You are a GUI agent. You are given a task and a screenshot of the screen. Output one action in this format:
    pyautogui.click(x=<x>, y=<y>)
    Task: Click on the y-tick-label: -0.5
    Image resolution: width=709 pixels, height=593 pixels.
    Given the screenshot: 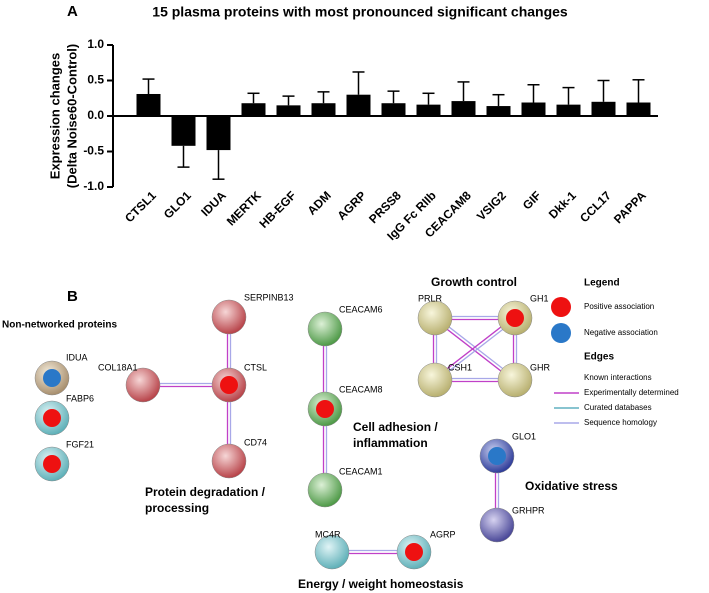 What is the action you would take?
    pyautogui.click(x=93, y=151)
    